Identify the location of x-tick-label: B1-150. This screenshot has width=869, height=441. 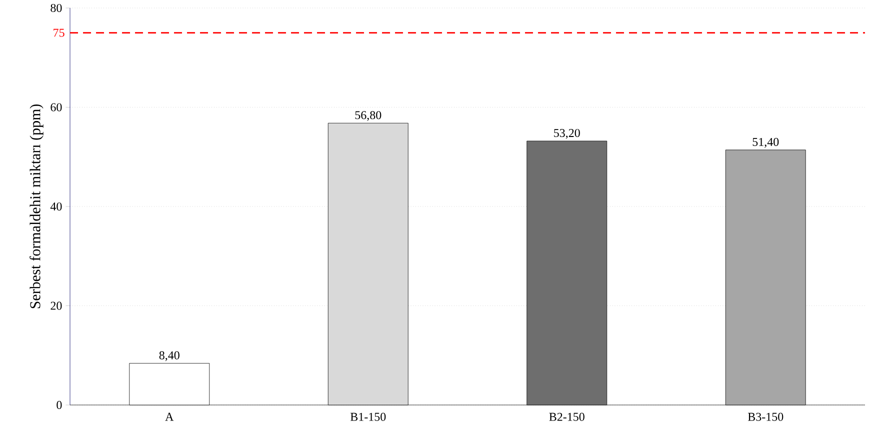
(368, 416).